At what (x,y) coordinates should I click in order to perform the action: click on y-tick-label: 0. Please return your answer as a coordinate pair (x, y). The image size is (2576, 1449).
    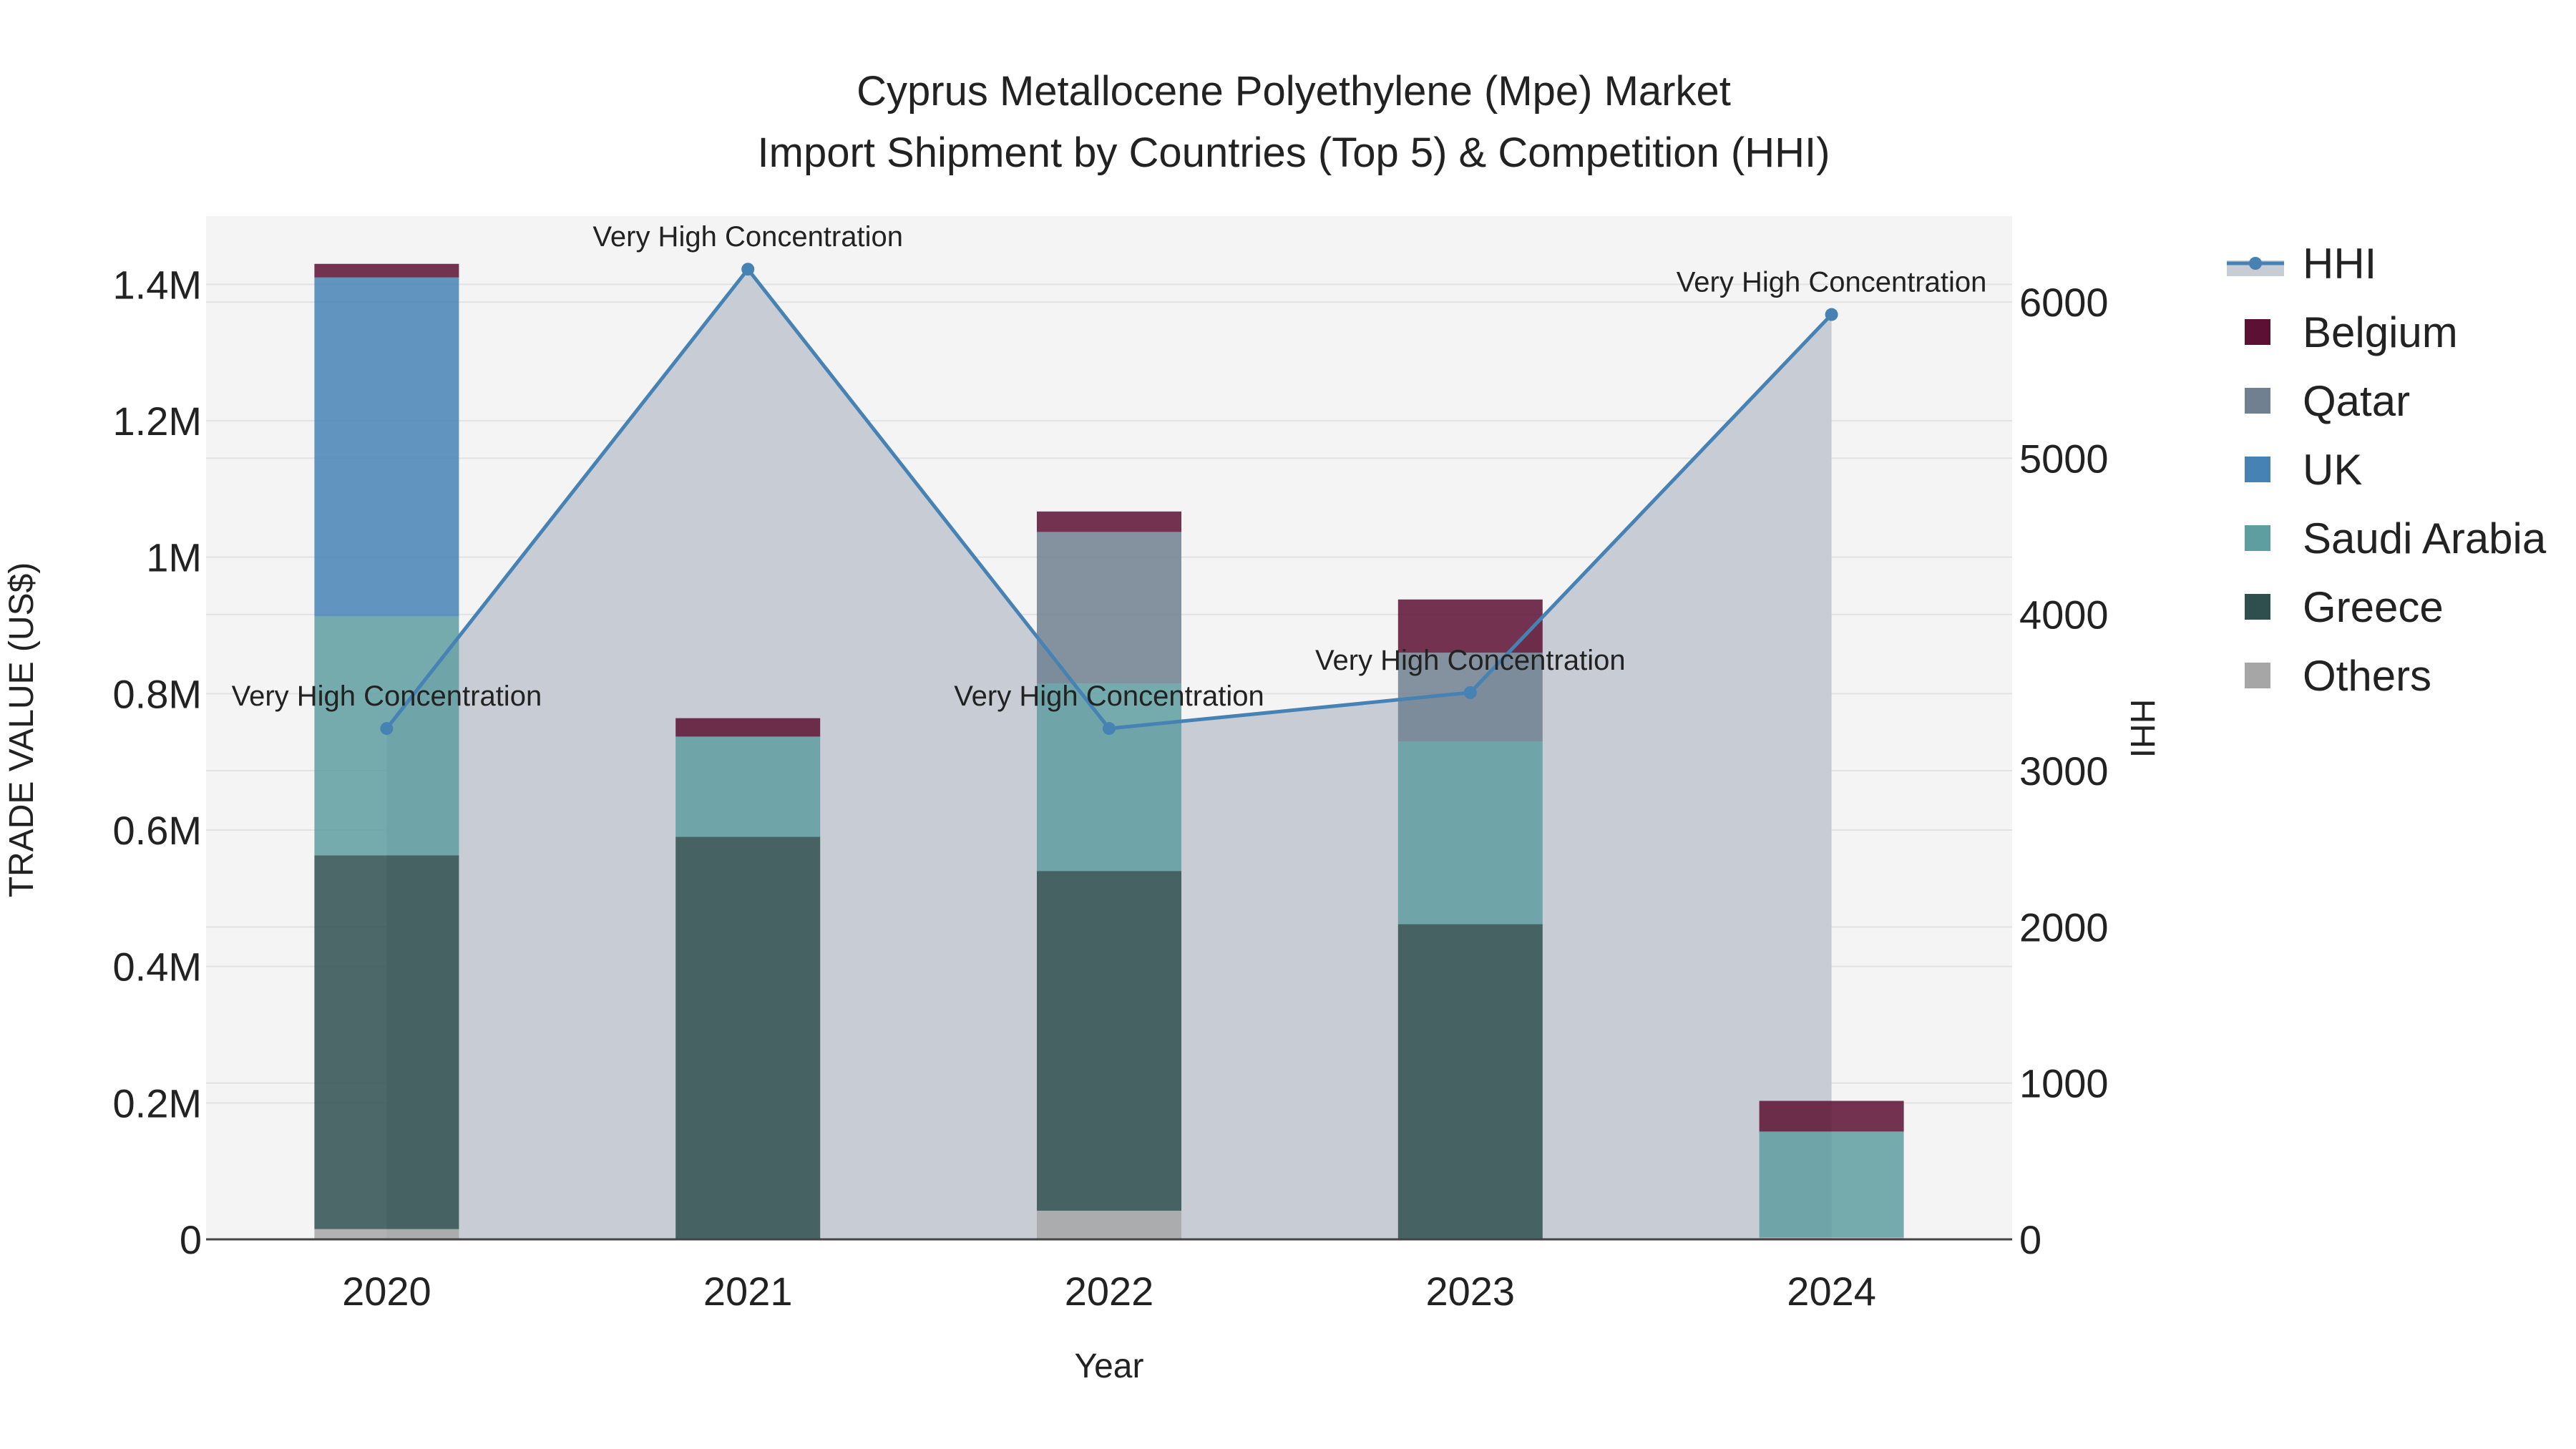
    Looking at the image, I should click on (191, 1239).